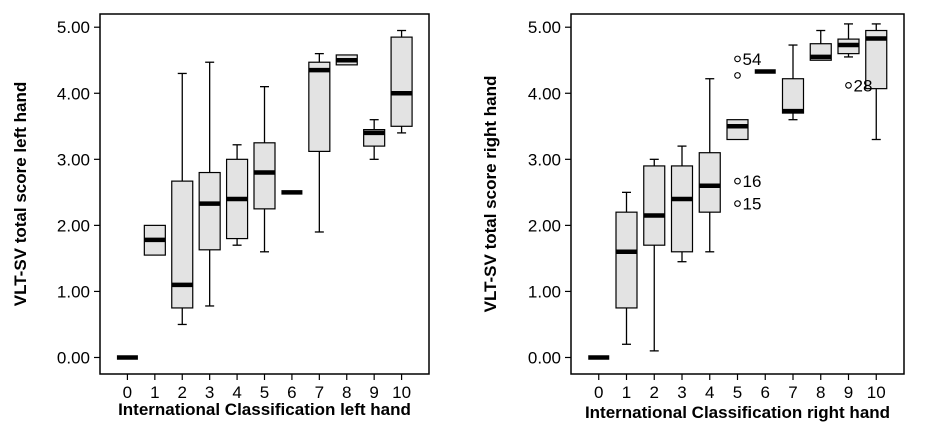  I want to click on outlier-label: 15, so click(752, 204).